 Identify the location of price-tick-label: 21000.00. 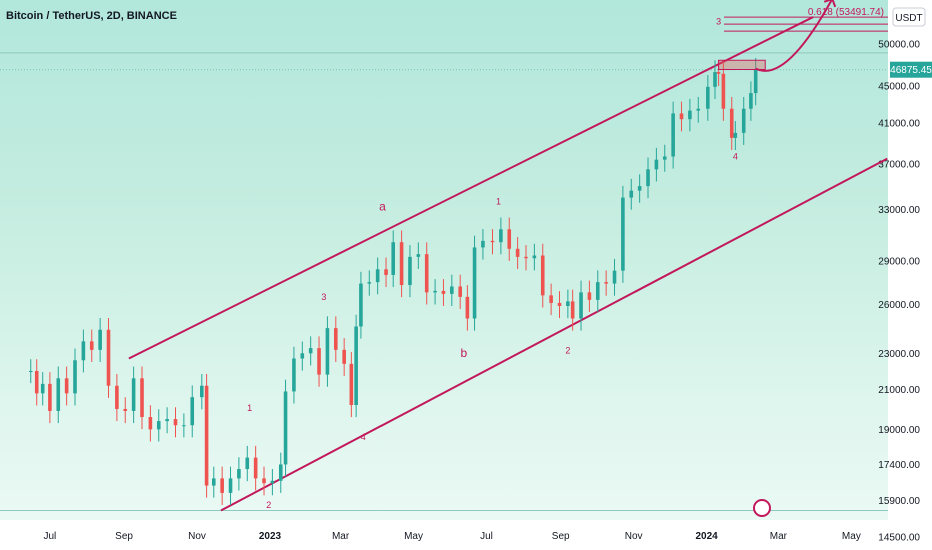
(899, 390).